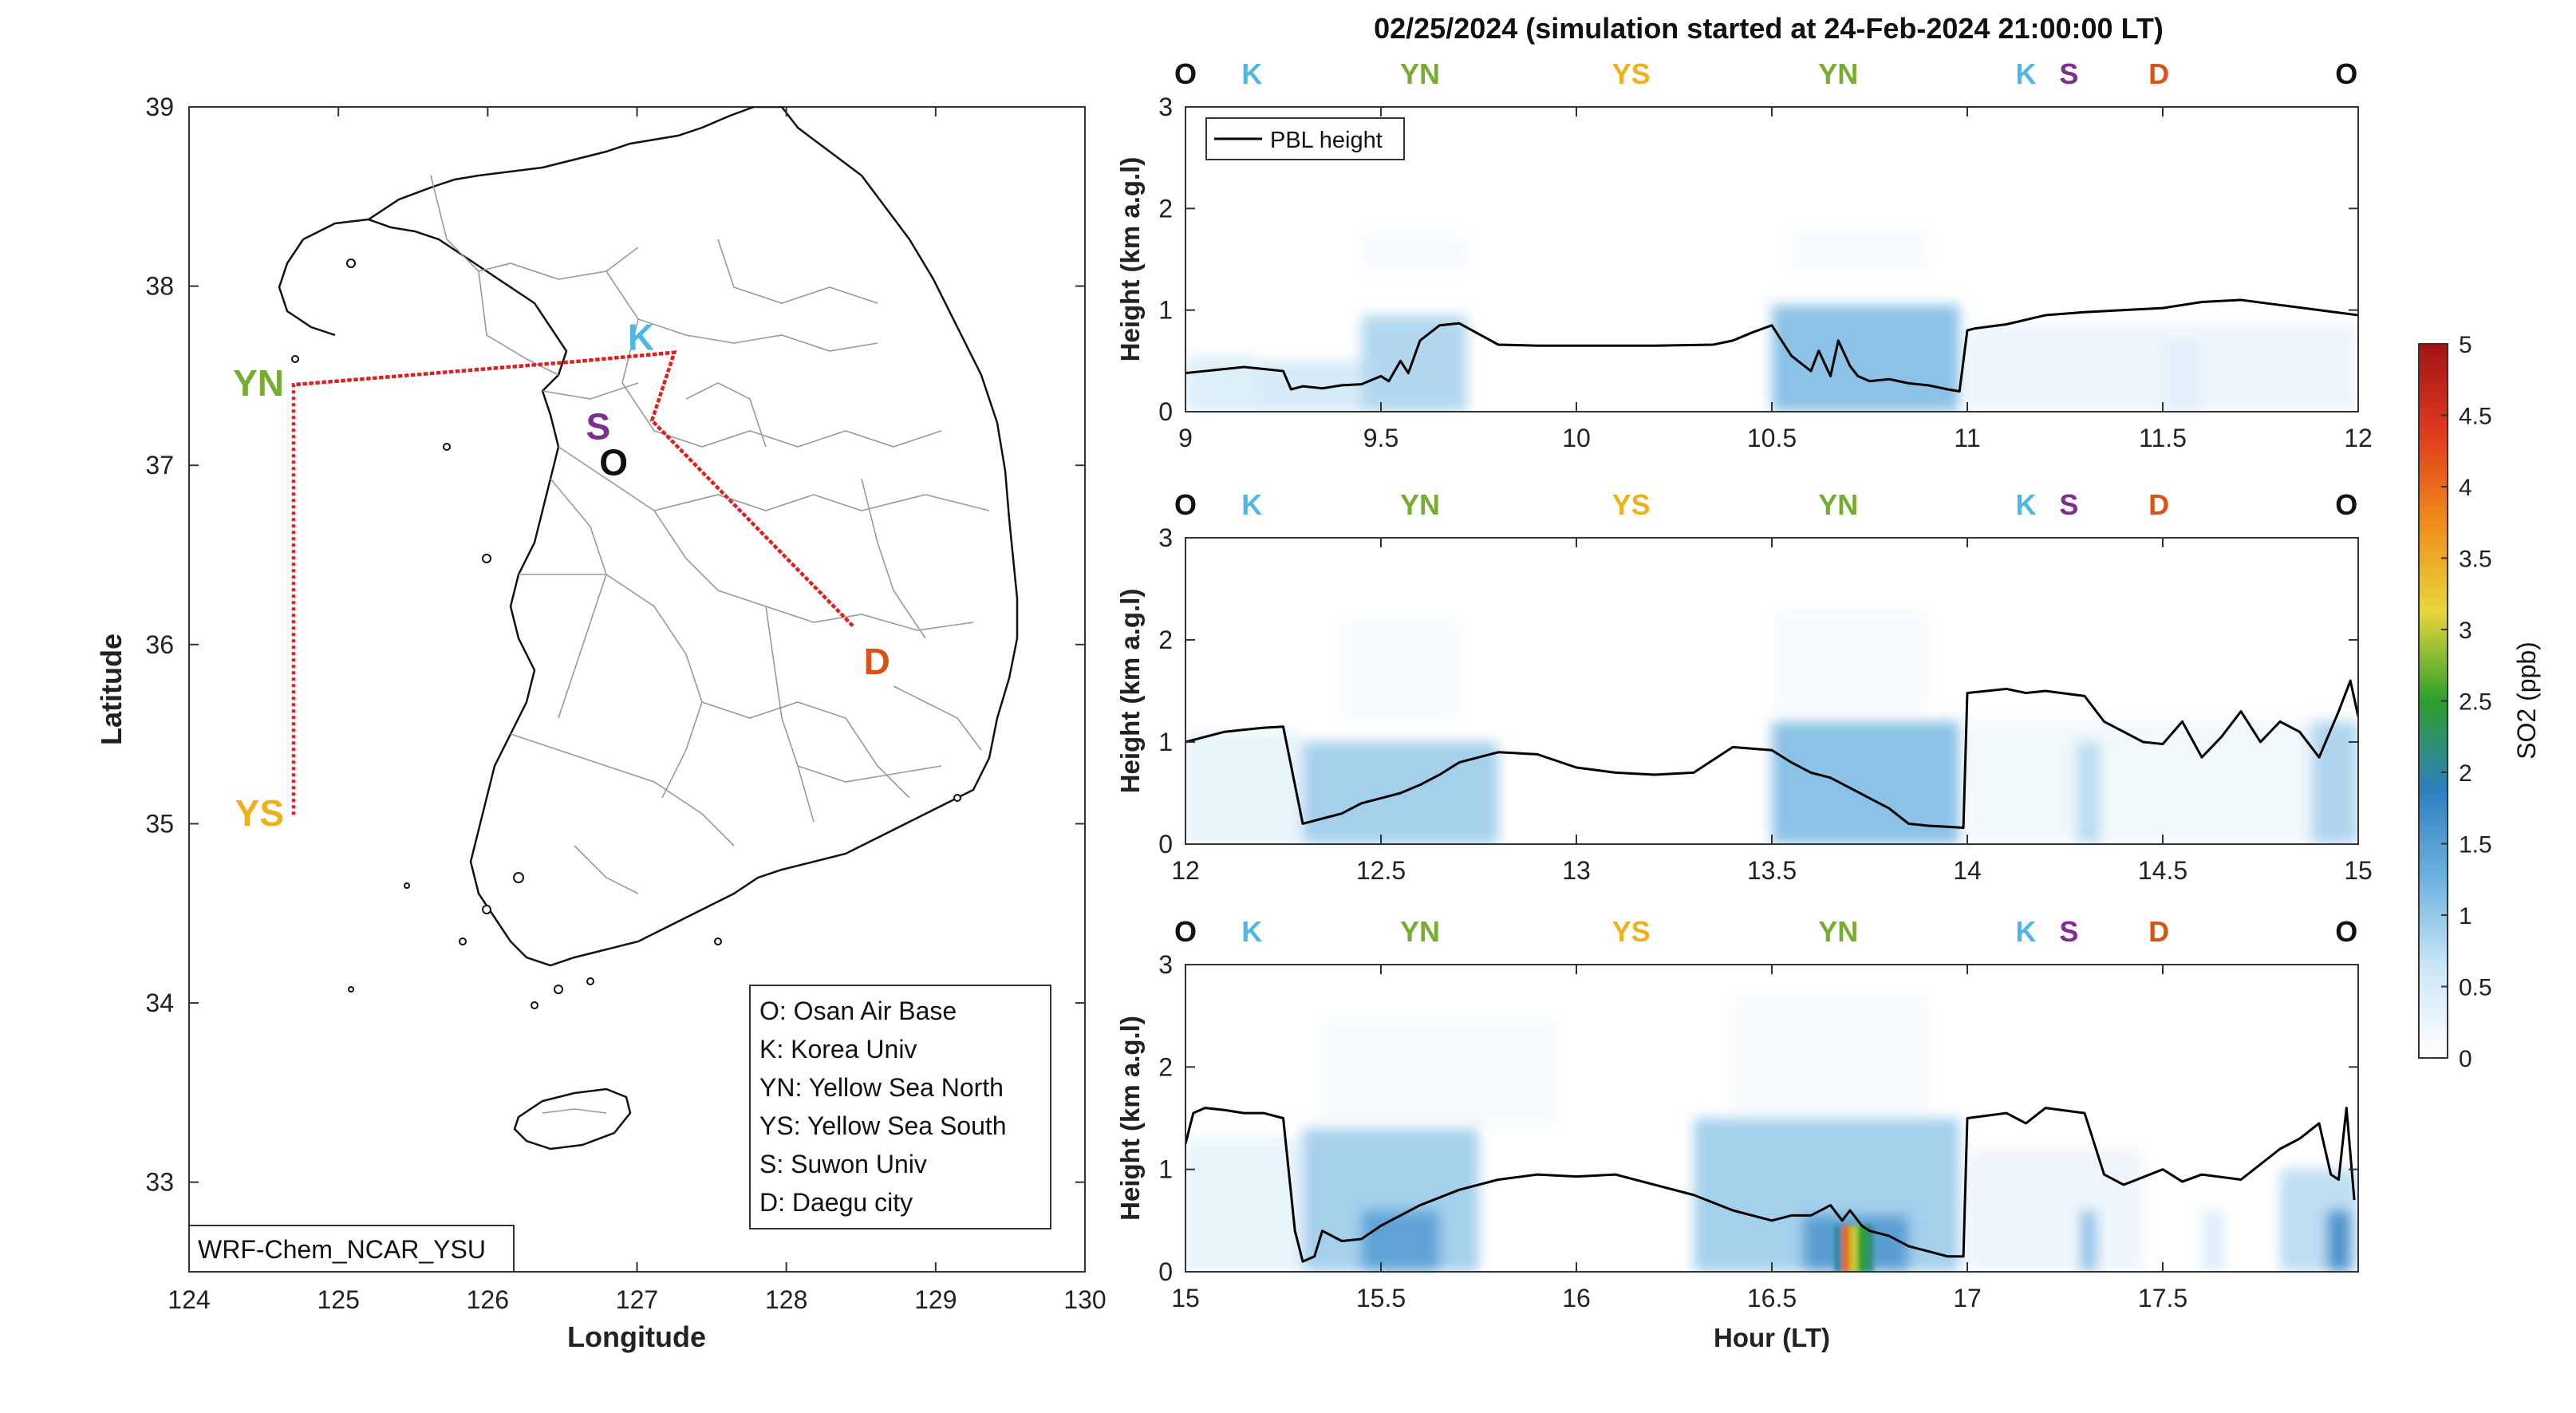  Describe the element at coordinates (189, 1299) in the screenshot. I see `map-x-tick-label: 124` at that location.